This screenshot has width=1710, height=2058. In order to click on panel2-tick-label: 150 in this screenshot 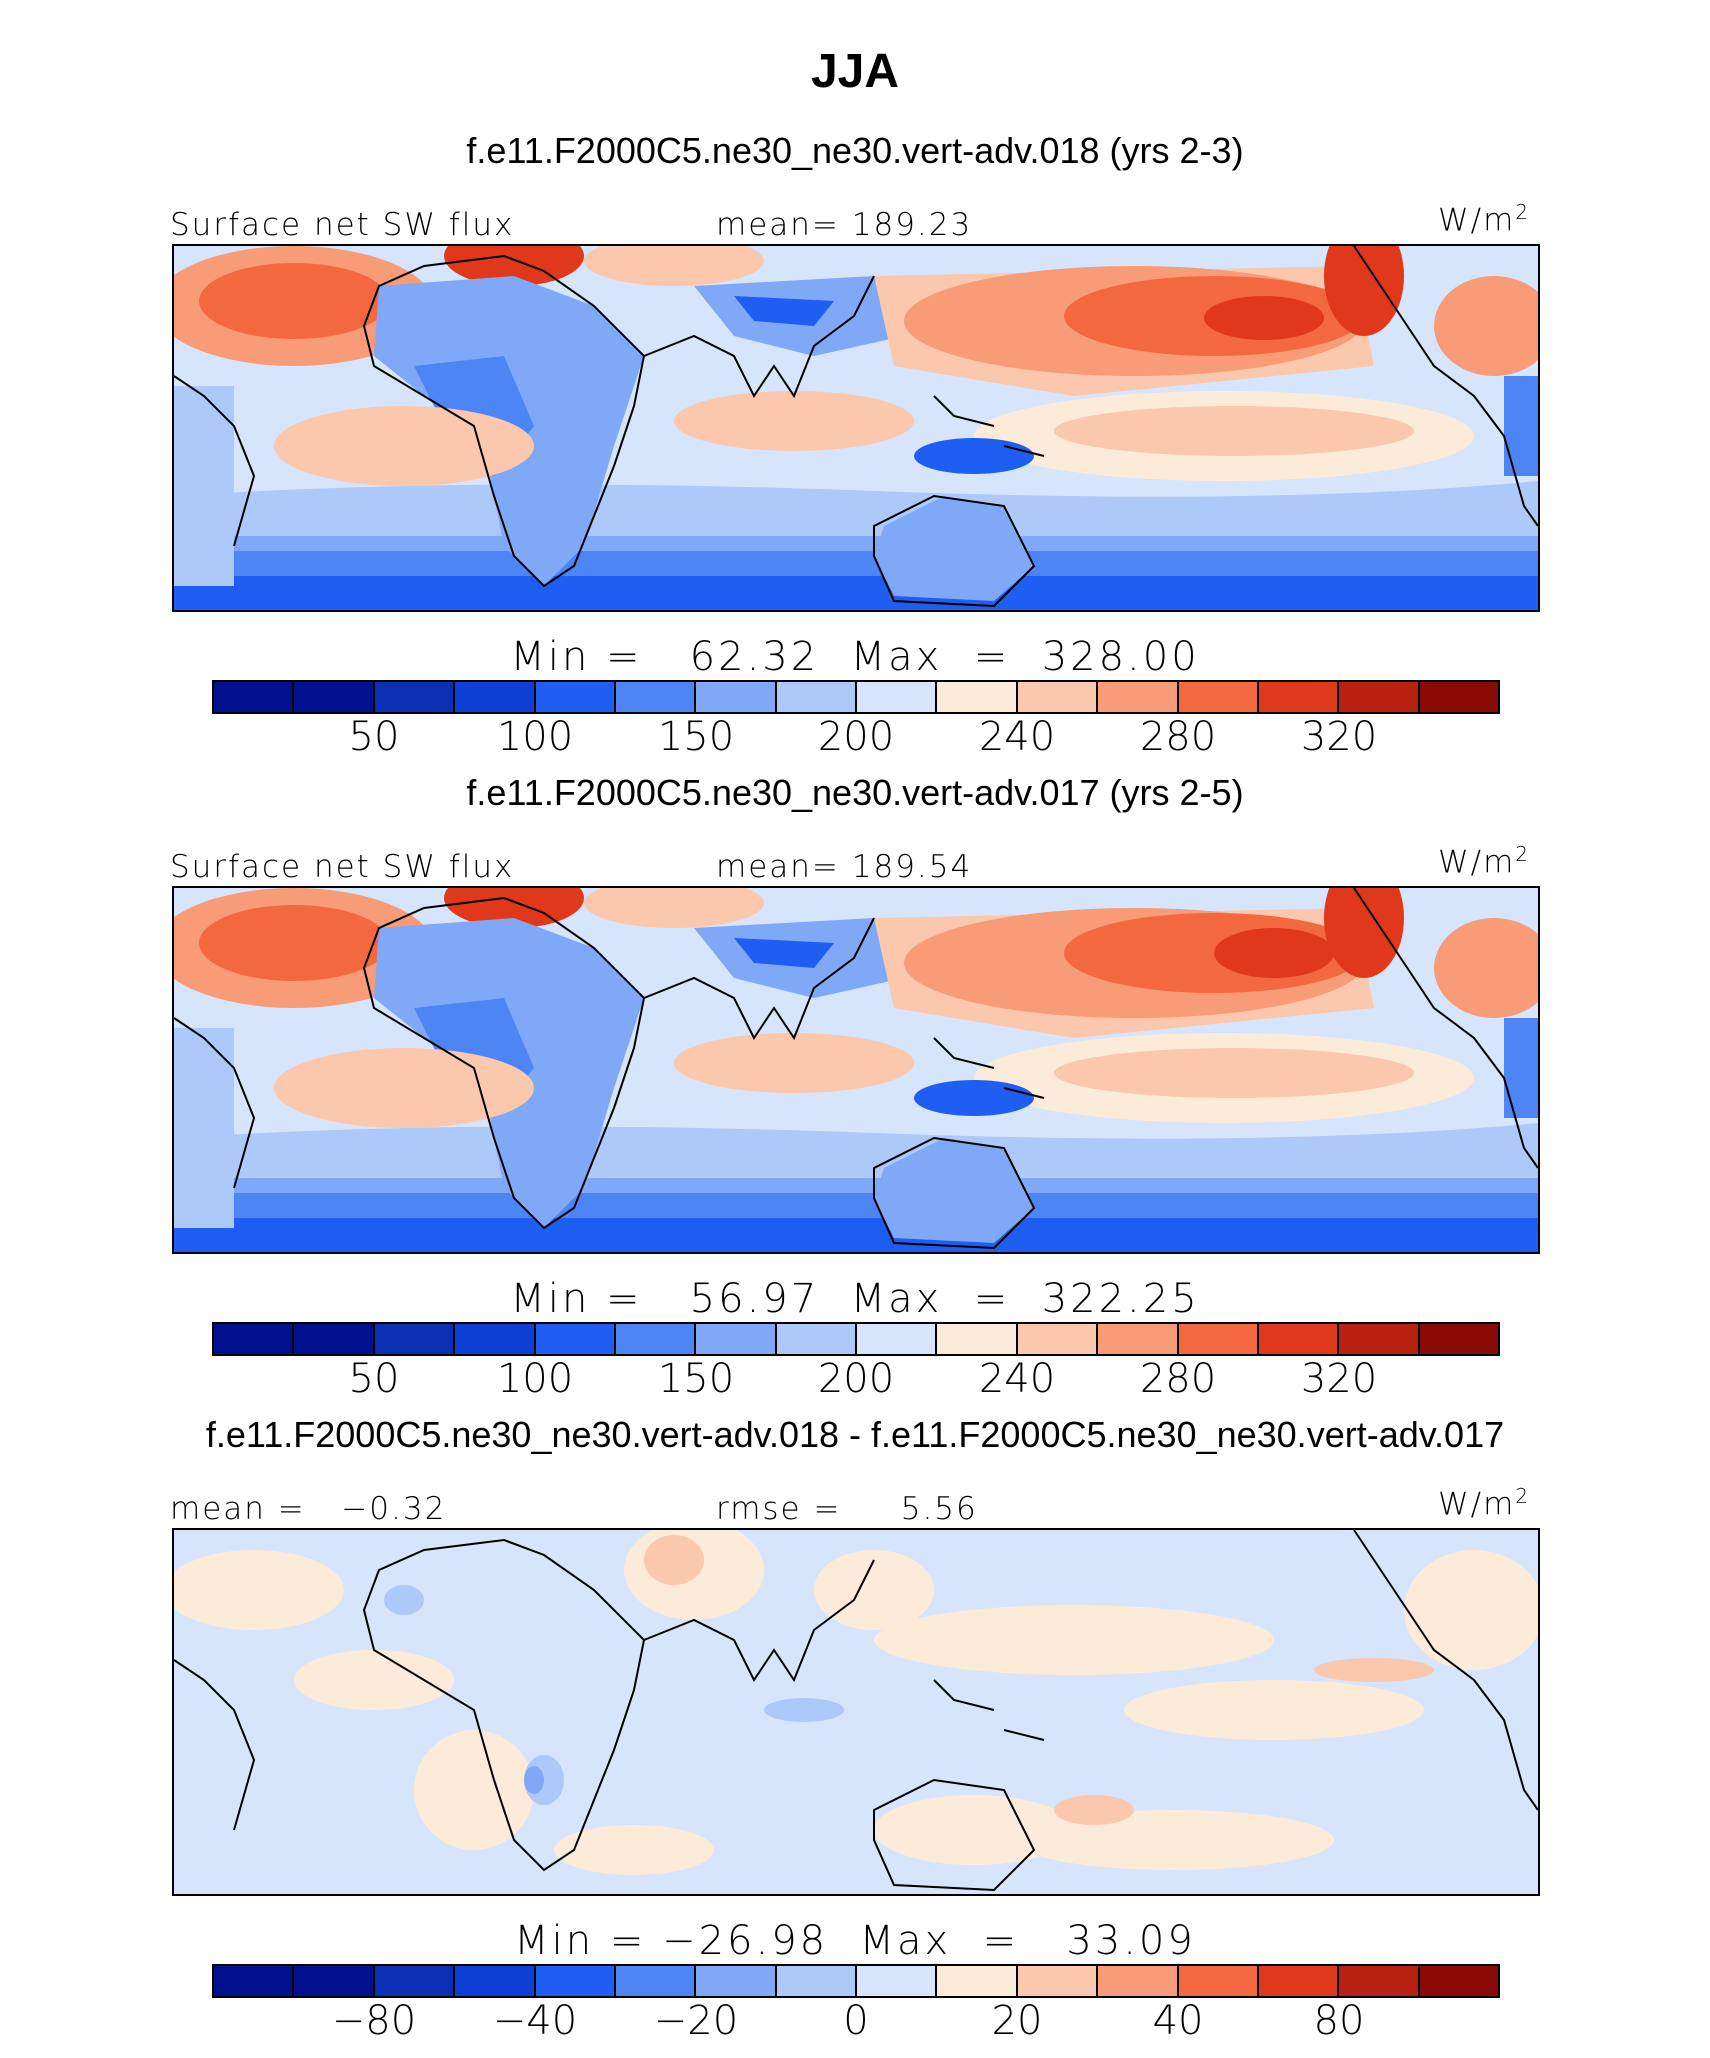, I will do `click(696, 1379)`.